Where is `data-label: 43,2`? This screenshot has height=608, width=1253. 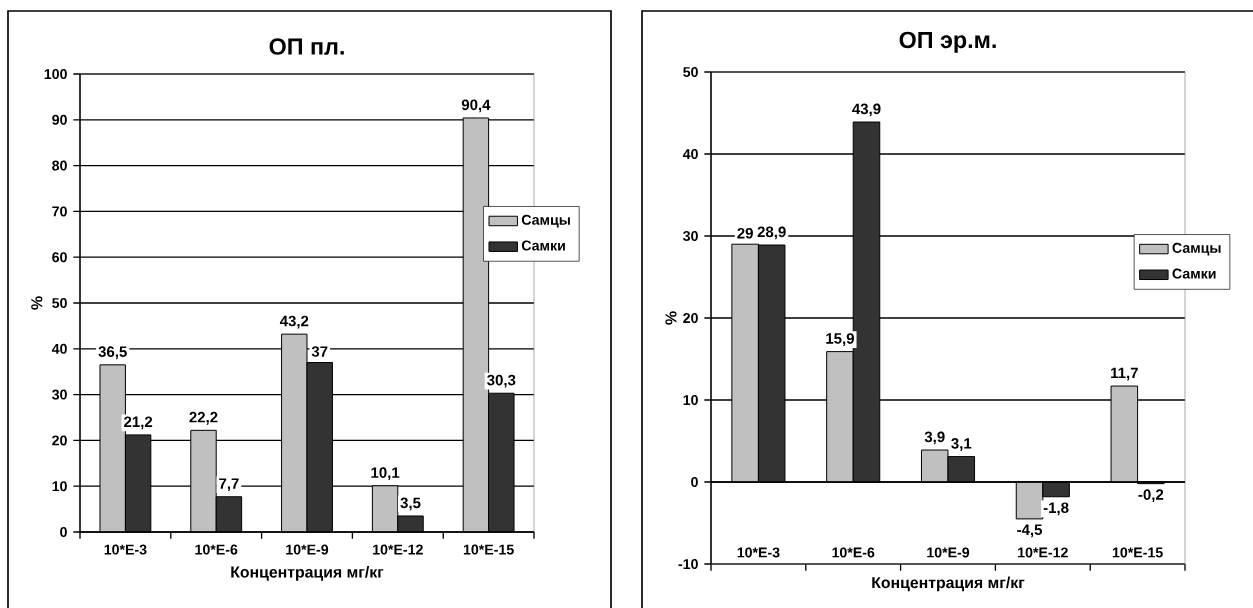
data-label: 43,2 is located at coordinates (294, 322).